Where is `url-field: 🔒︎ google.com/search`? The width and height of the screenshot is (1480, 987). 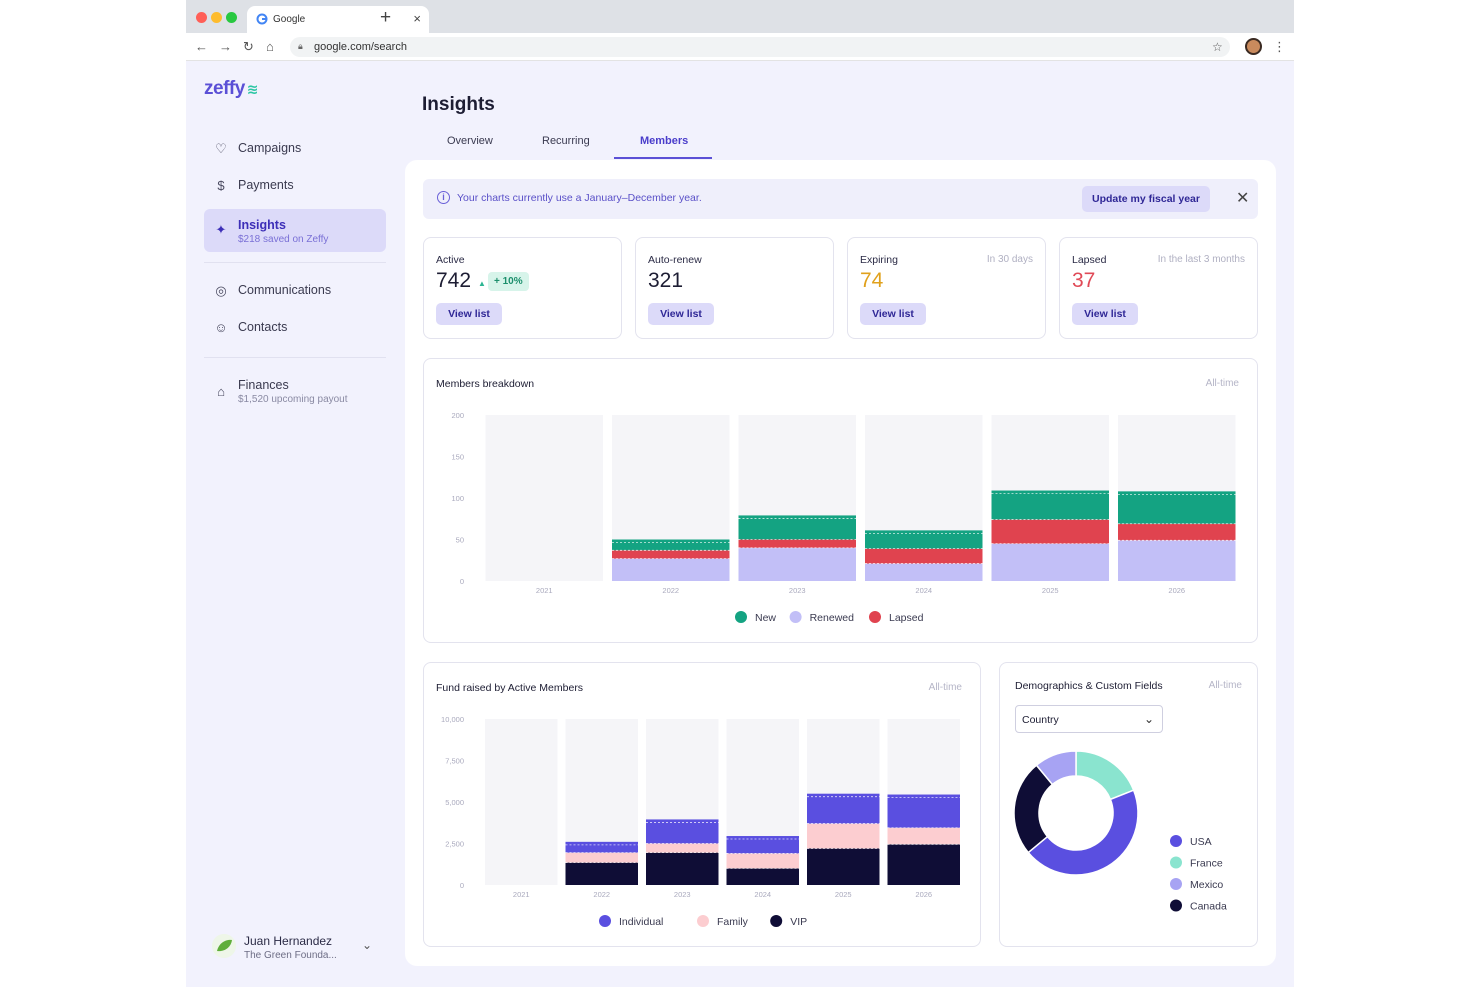
url-field: 🔒︎ google.com/search is located at coordinates (760, 47).